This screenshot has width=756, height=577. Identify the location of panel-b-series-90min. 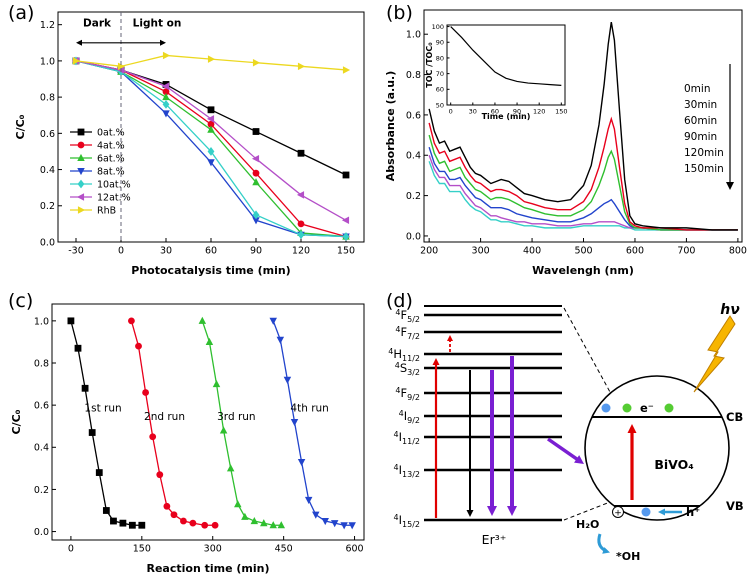
(583, 188).